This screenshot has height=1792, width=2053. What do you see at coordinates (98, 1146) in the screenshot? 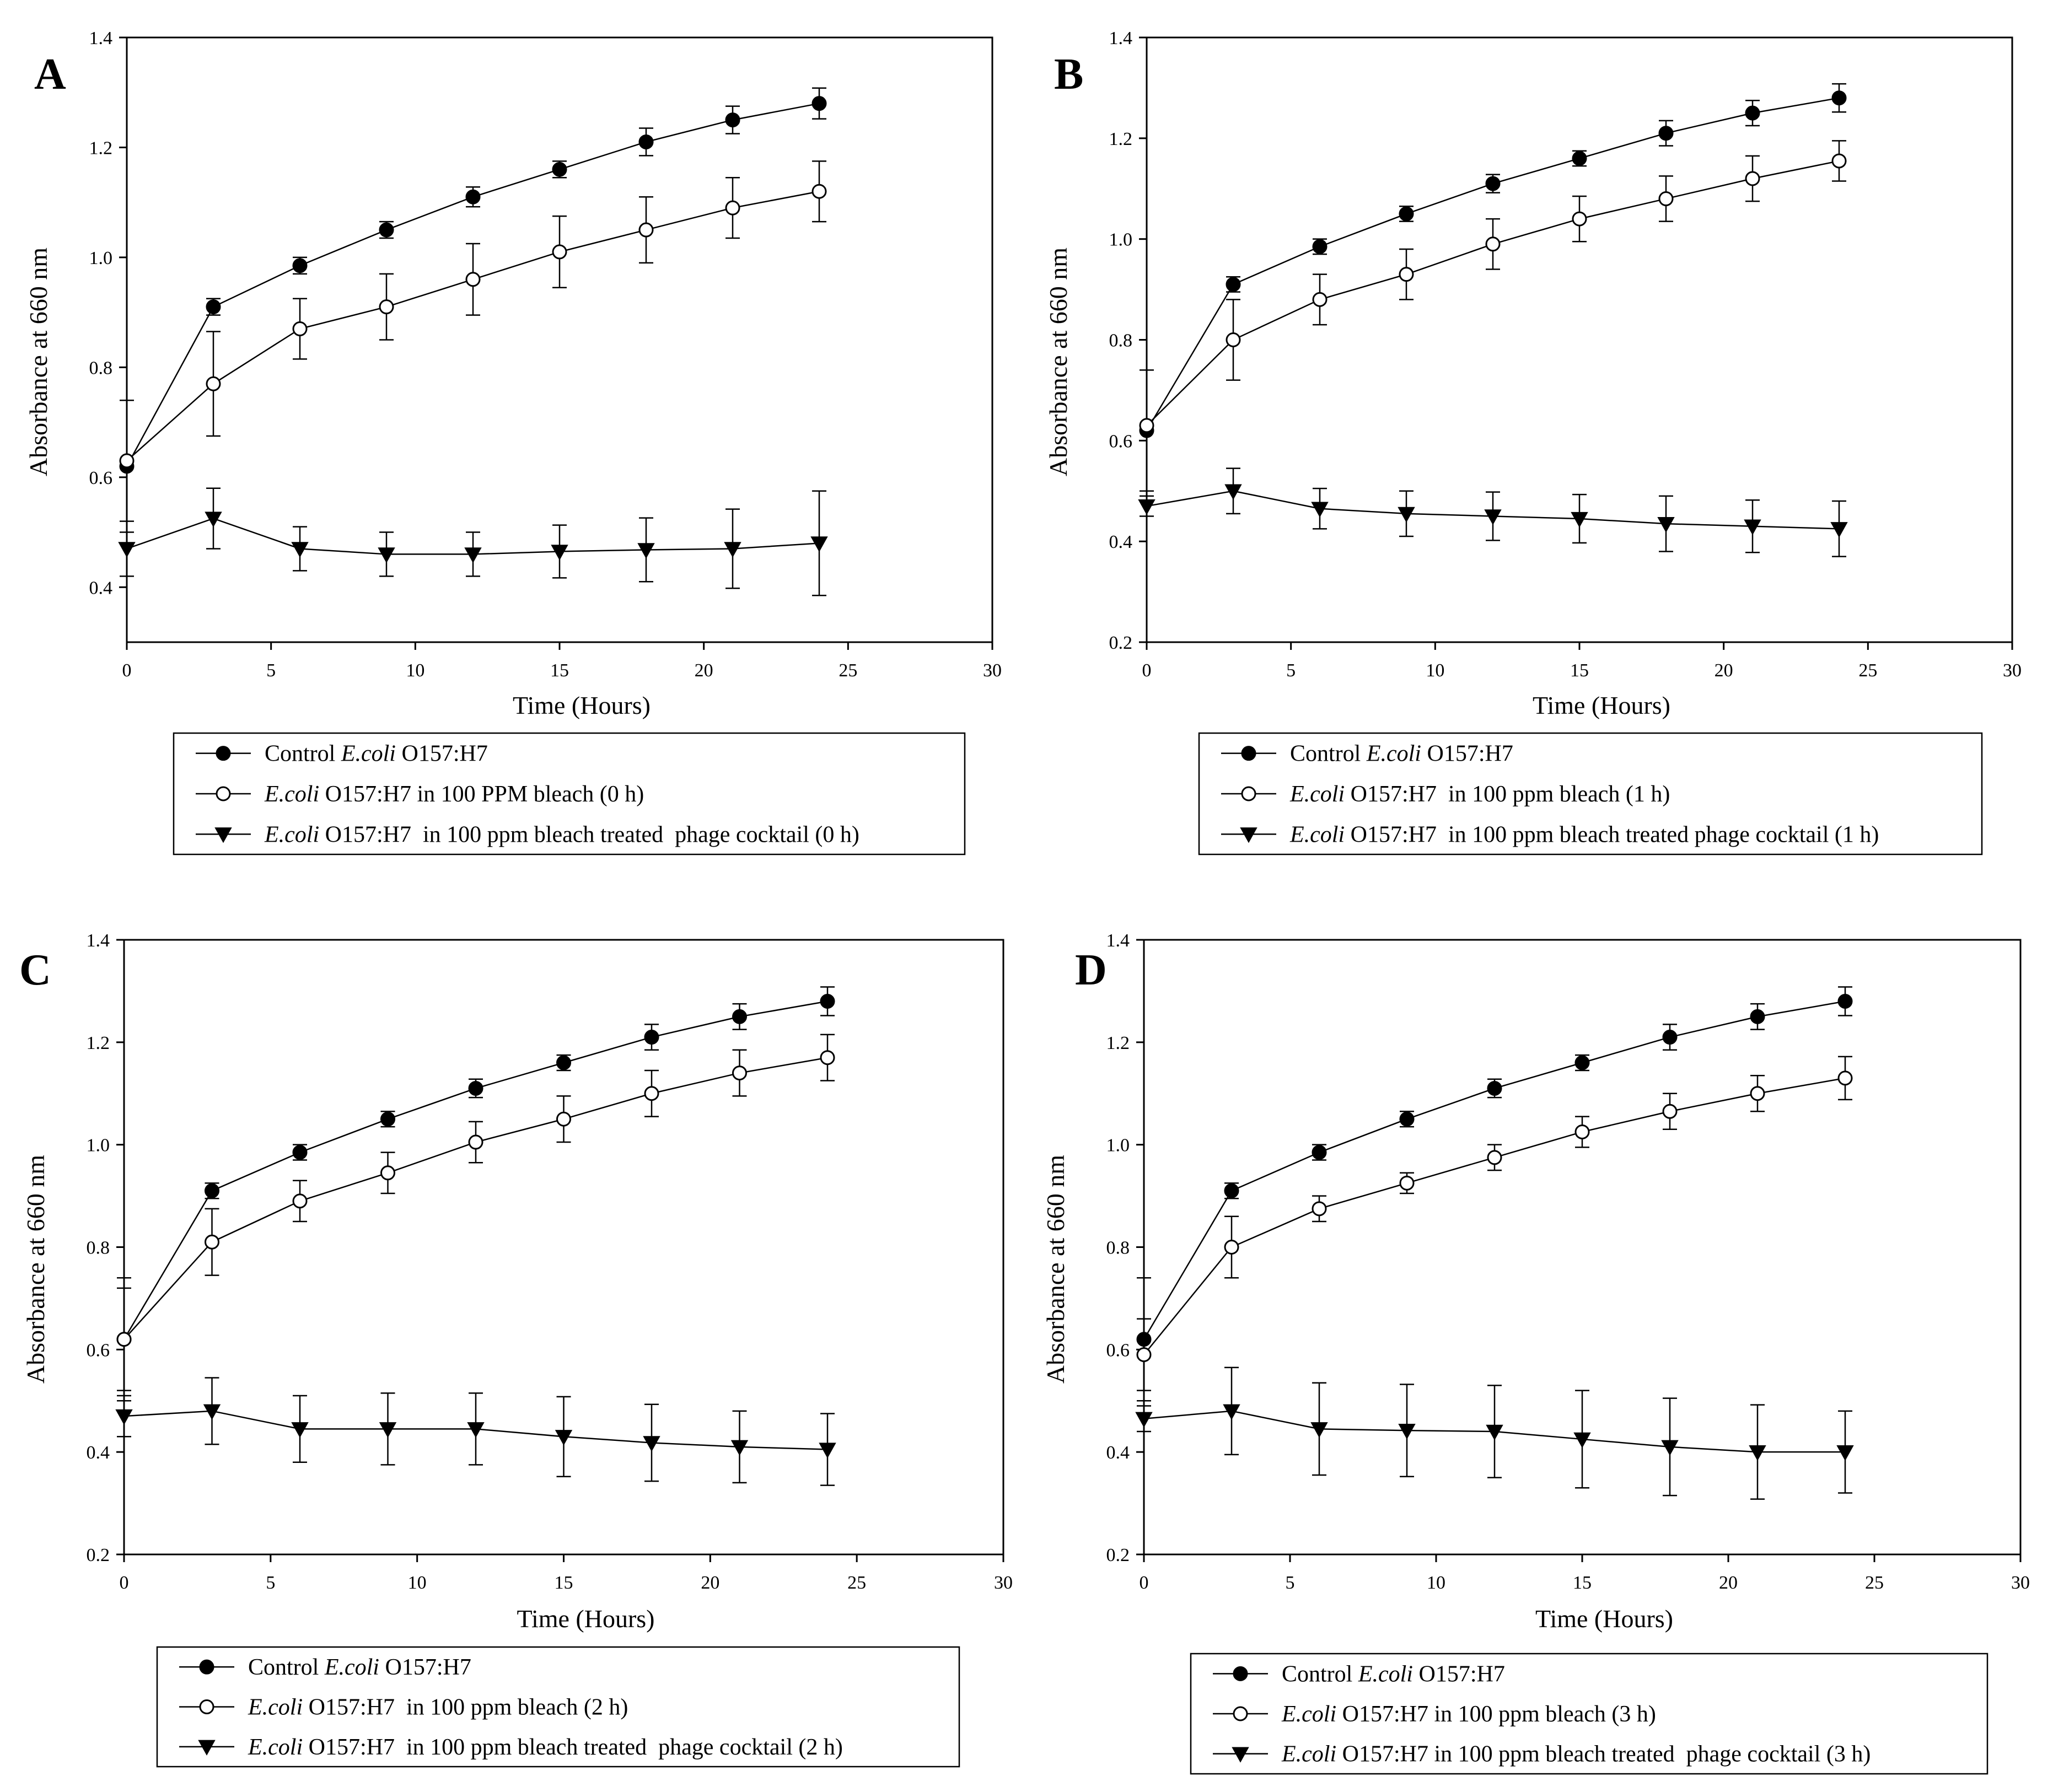
I see `panel-c-ytick-label: 1.0` at bounding box center [98, 1146].